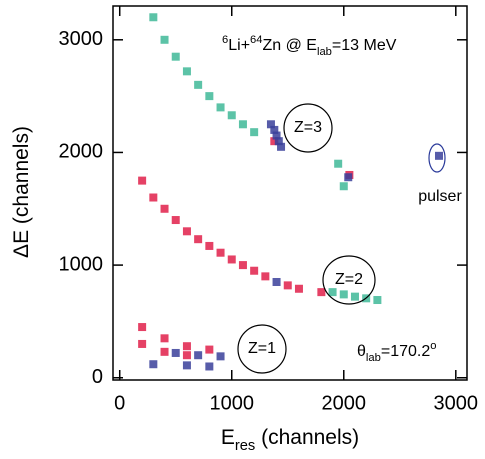  I want to click on z1-label: Z=1, so click(262, 348).